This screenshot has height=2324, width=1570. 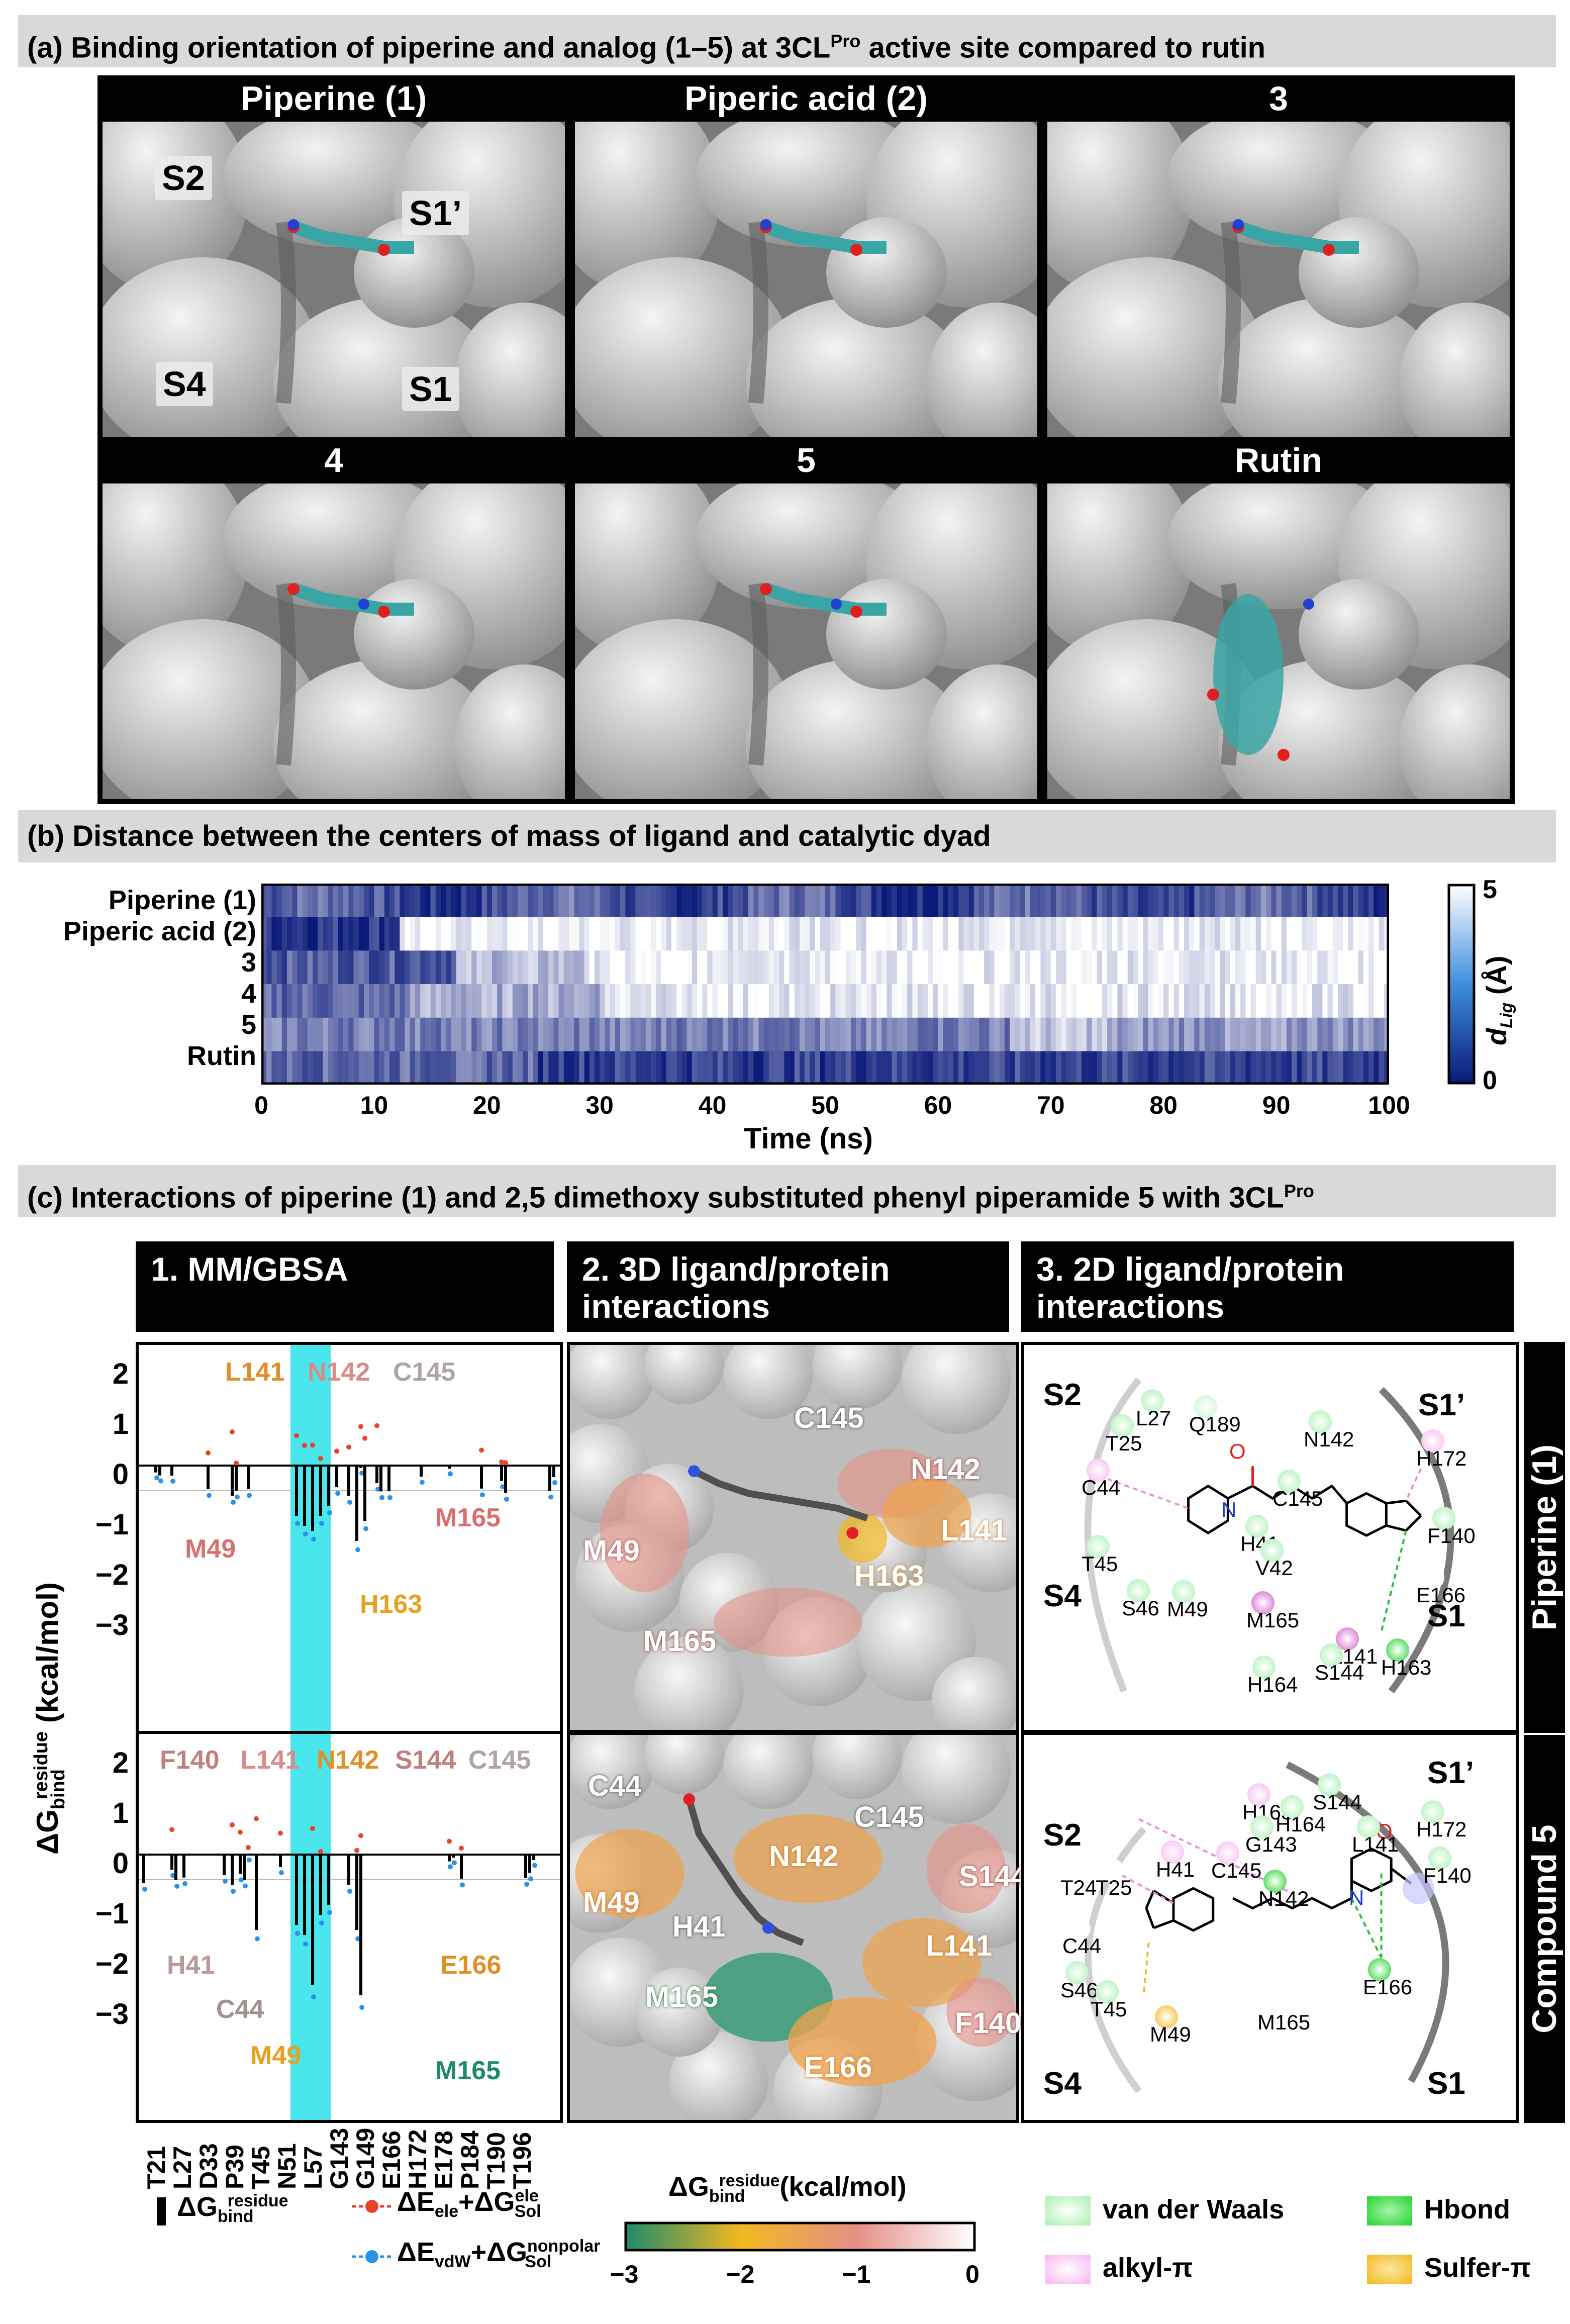 I want to click on residue-label: C44, so click(x=1101, y=1487).